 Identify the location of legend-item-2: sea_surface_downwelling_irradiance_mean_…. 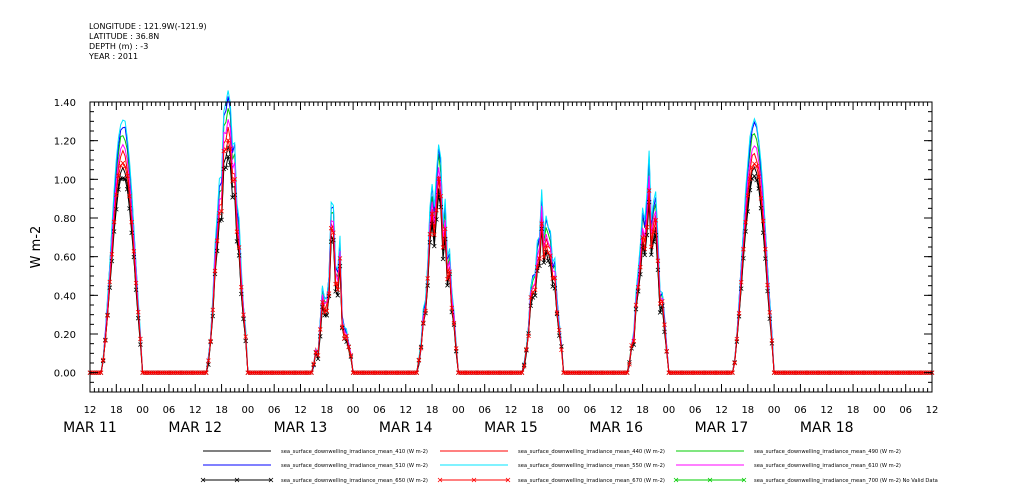
(788, 452).